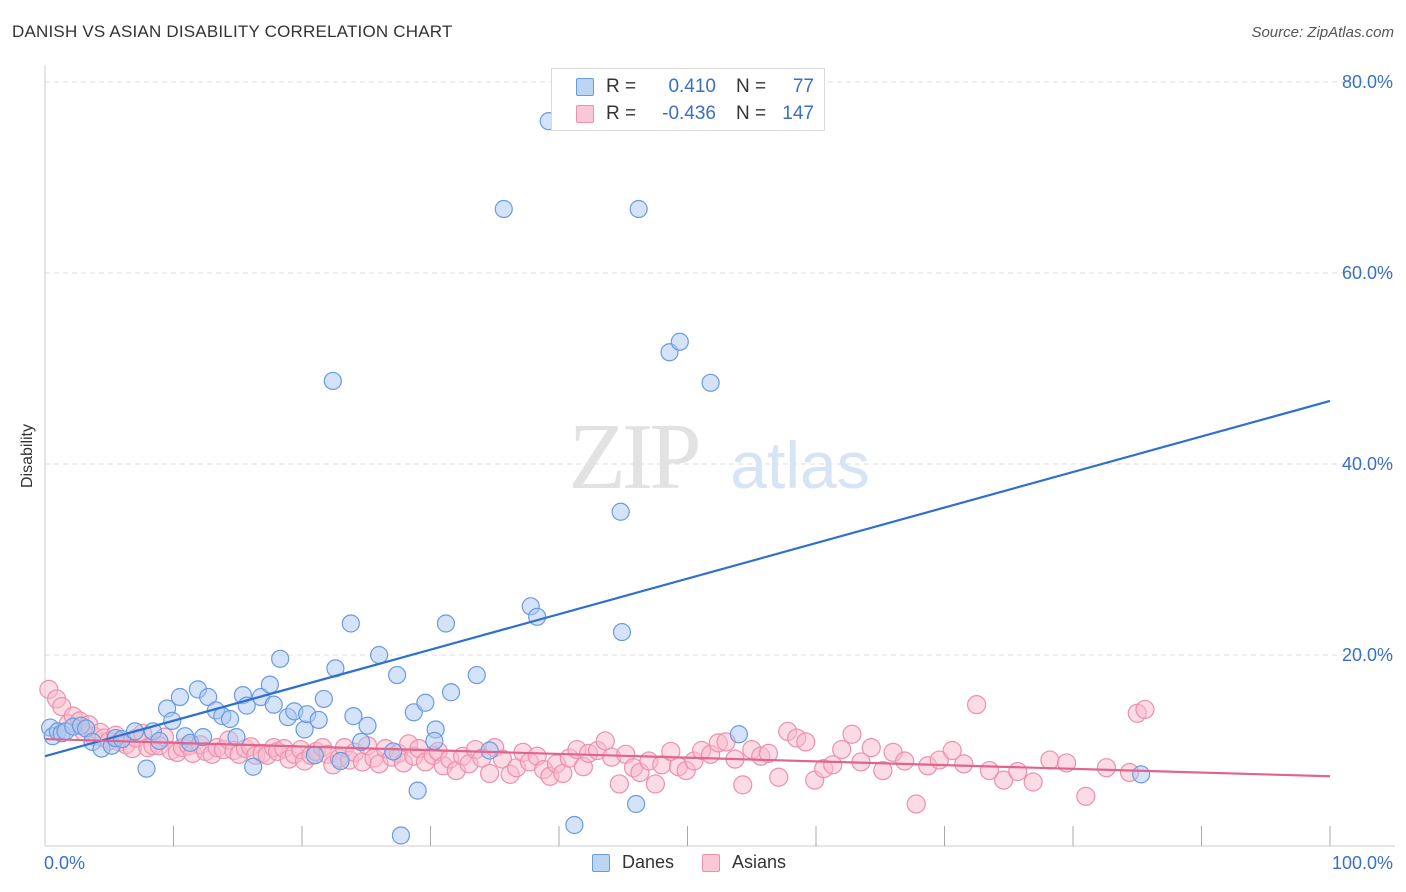 Image resolution: width=1406 pixels, height=892 pixels. I want to click on legend-row-asians: R = -0.436 N = 147, so click(695, 114).